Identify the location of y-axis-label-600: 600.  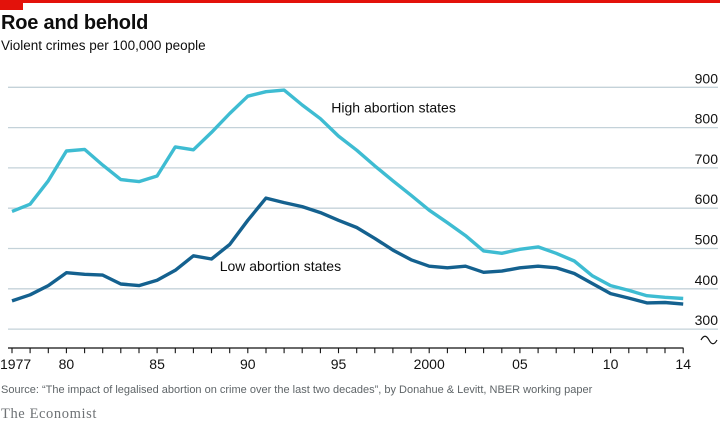
(707, 199).